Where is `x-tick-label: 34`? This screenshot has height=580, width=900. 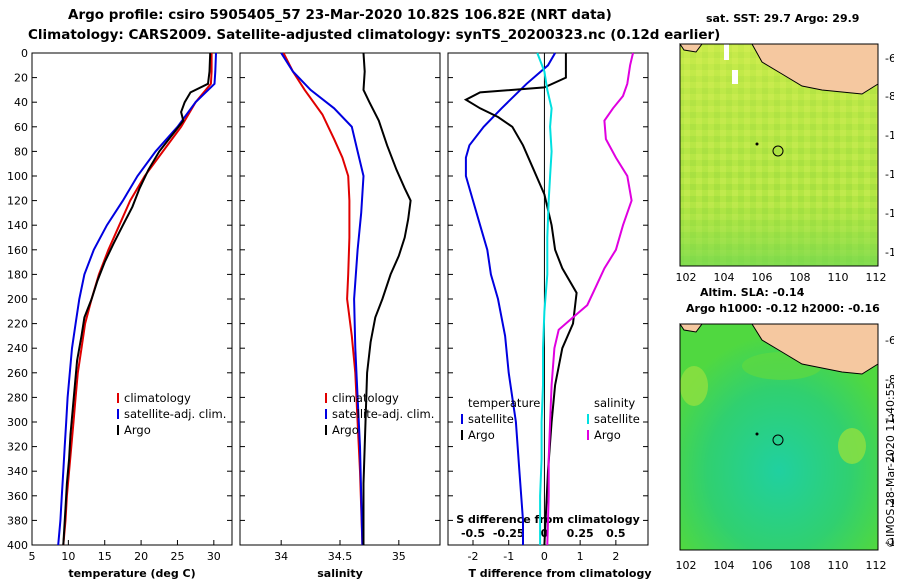
x-tick-label: 34 is located at coordinates (281, 556).